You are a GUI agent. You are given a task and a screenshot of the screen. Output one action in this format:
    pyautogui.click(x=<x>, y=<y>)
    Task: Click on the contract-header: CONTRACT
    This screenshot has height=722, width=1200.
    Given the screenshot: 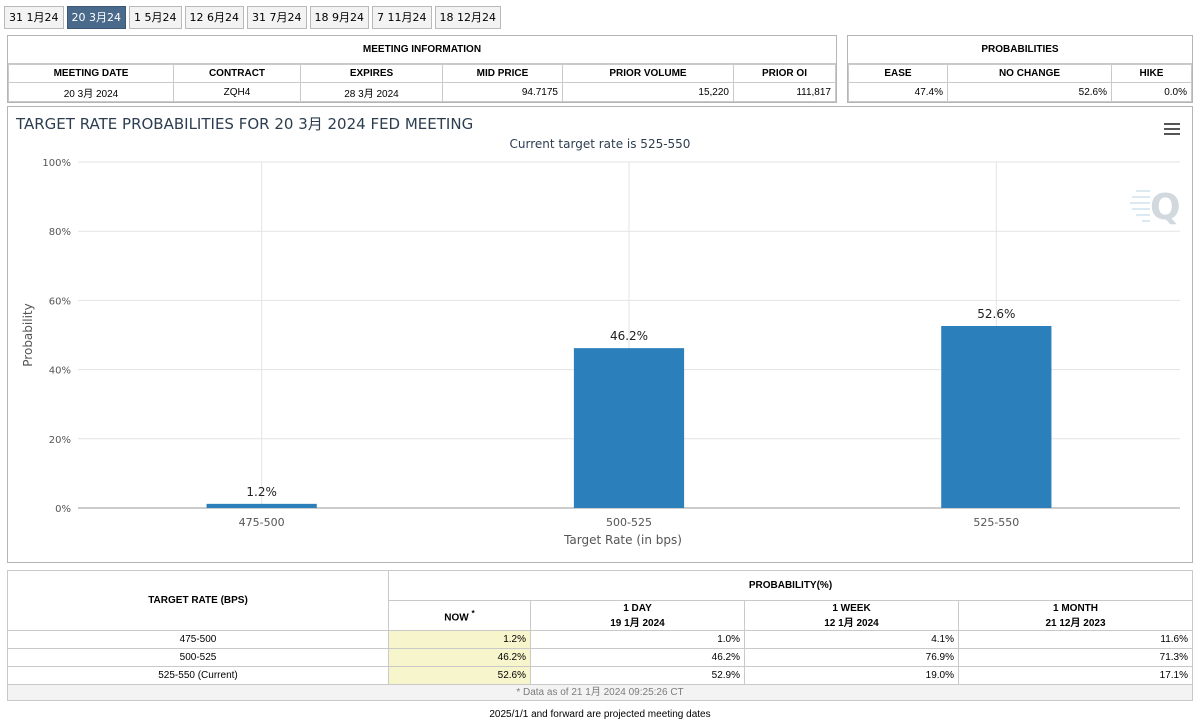 What is the action you would take?
    pyautogui.click(x=237, y=73)
    